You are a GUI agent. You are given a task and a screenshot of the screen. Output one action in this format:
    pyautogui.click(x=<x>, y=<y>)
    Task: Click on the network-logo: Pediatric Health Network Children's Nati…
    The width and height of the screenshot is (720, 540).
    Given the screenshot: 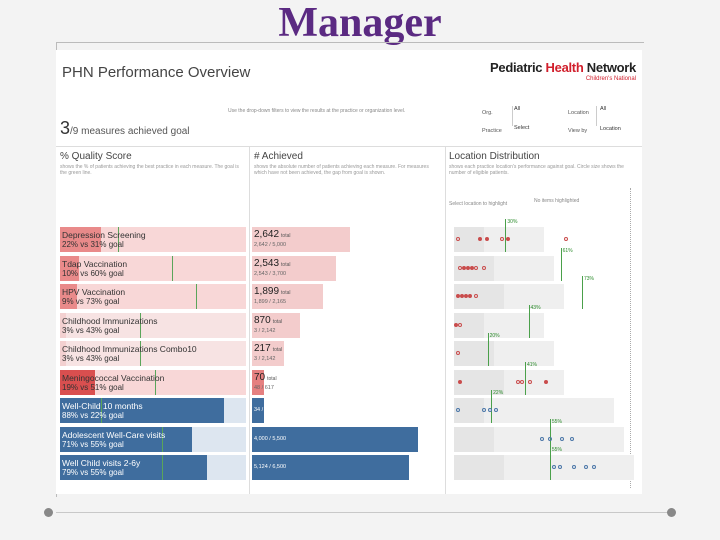 What is the action you would take?
    pyautogui.click(x=563, y=71)
    